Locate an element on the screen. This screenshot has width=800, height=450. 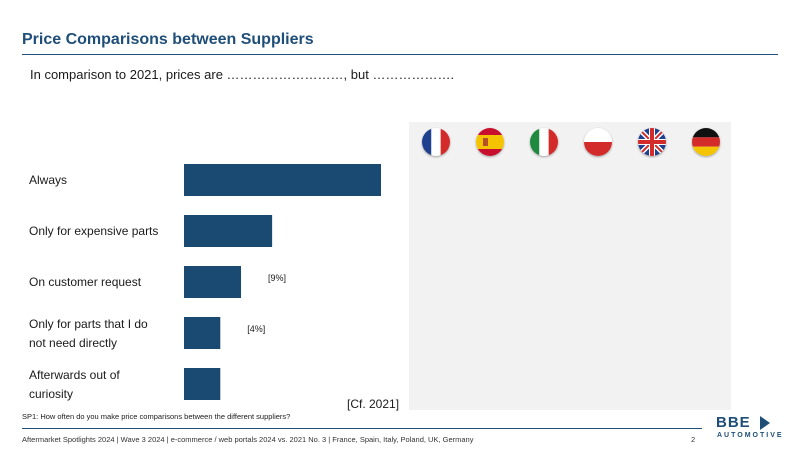
italy-flag-icon is located at coordinates (544, 142).